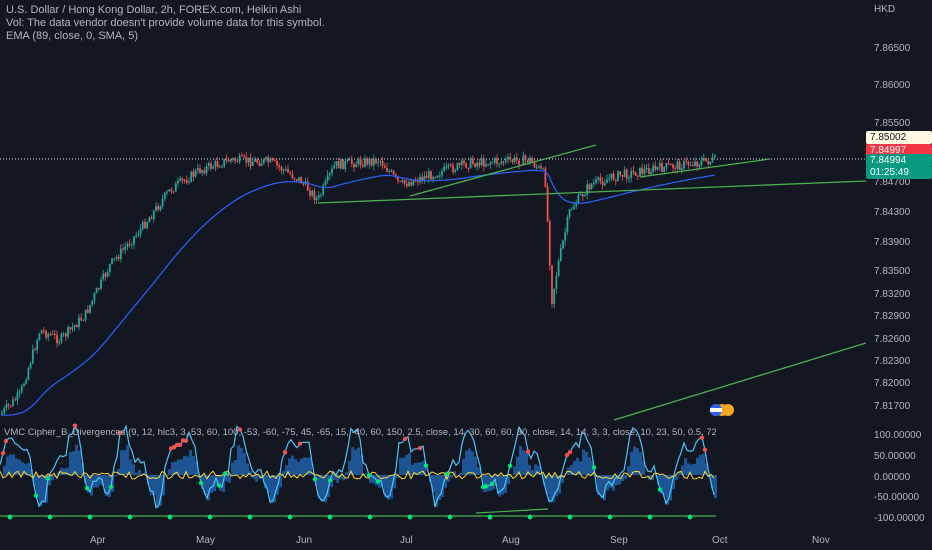 This screenshot has width=932, height=550. Describe the element at coordinates (358, 471) in the screenshot. I see `indicator-pane` at that location.